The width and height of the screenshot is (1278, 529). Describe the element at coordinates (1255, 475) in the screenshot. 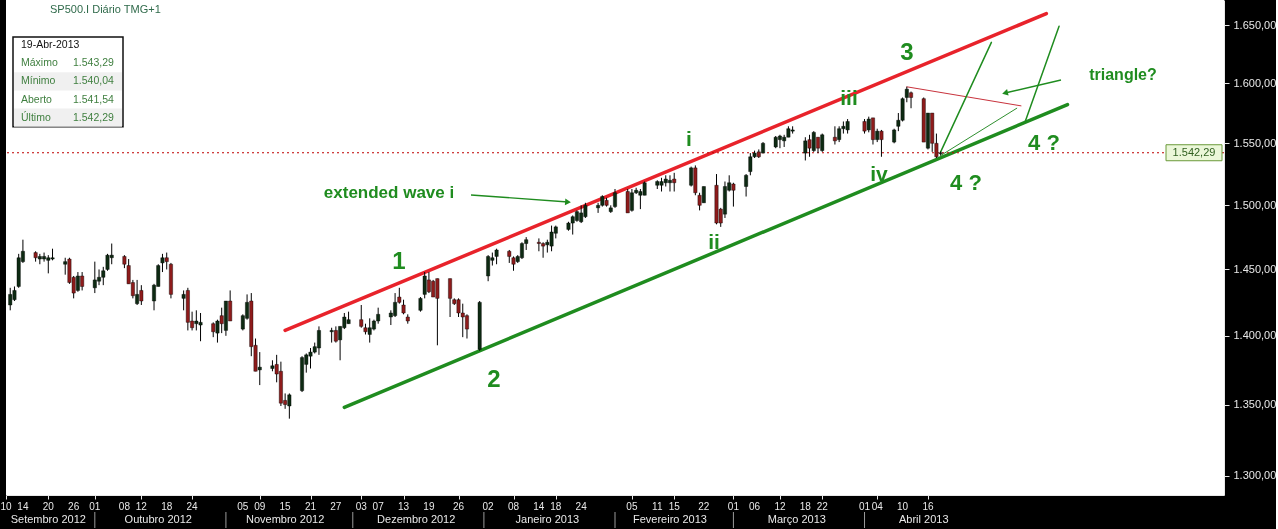

I see `y-tick-label: 1.300,00` at that location.